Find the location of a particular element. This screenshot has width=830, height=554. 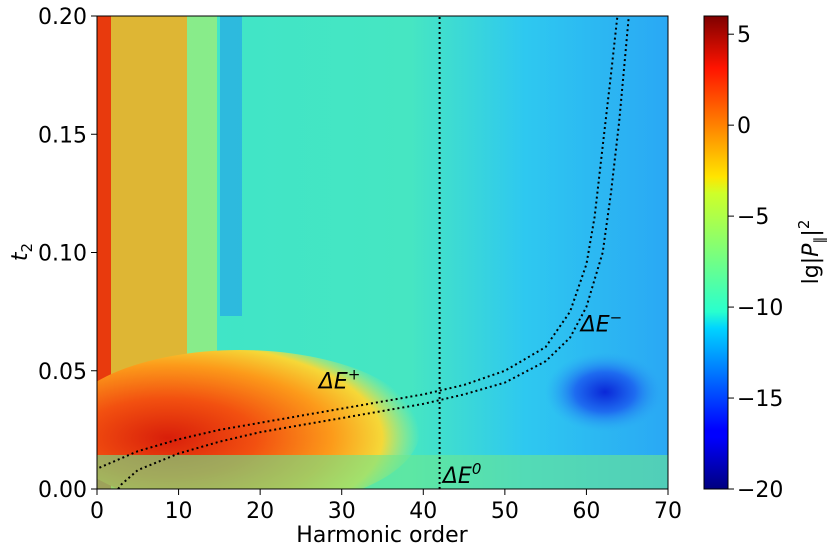

x-axis: 0 10 20 30 40 50 60 70 is located at coordinates (386, 506).